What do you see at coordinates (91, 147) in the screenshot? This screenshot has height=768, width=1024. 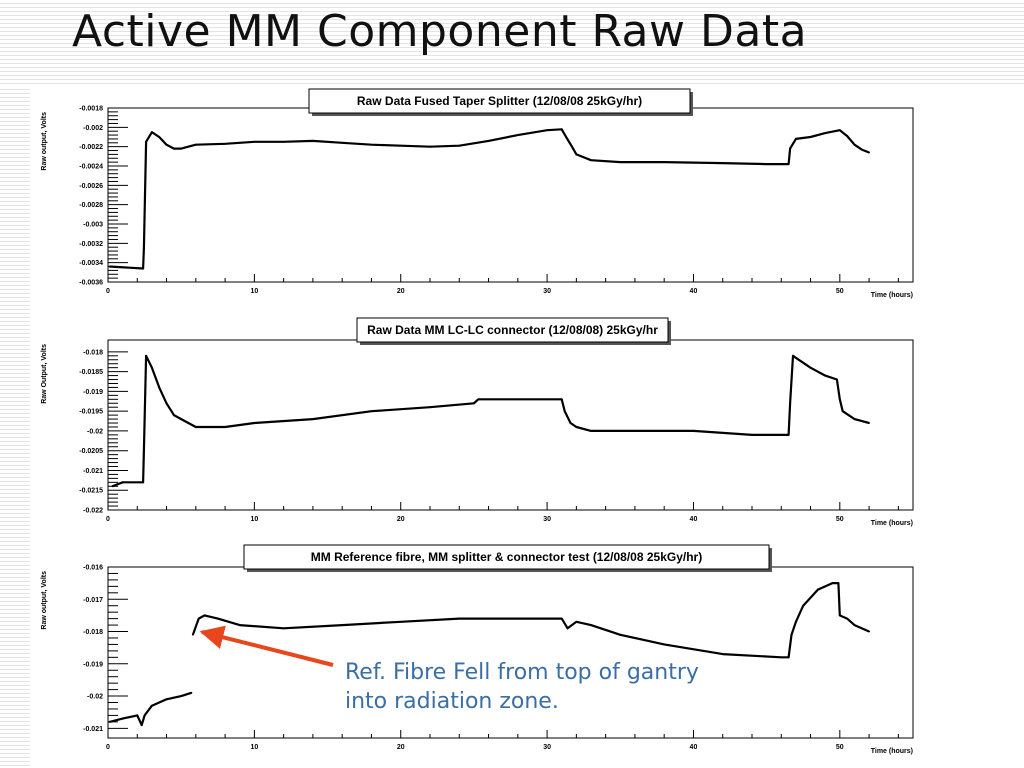 I see `y-tick-label: -0.0022` at bounding box center [91, 147].